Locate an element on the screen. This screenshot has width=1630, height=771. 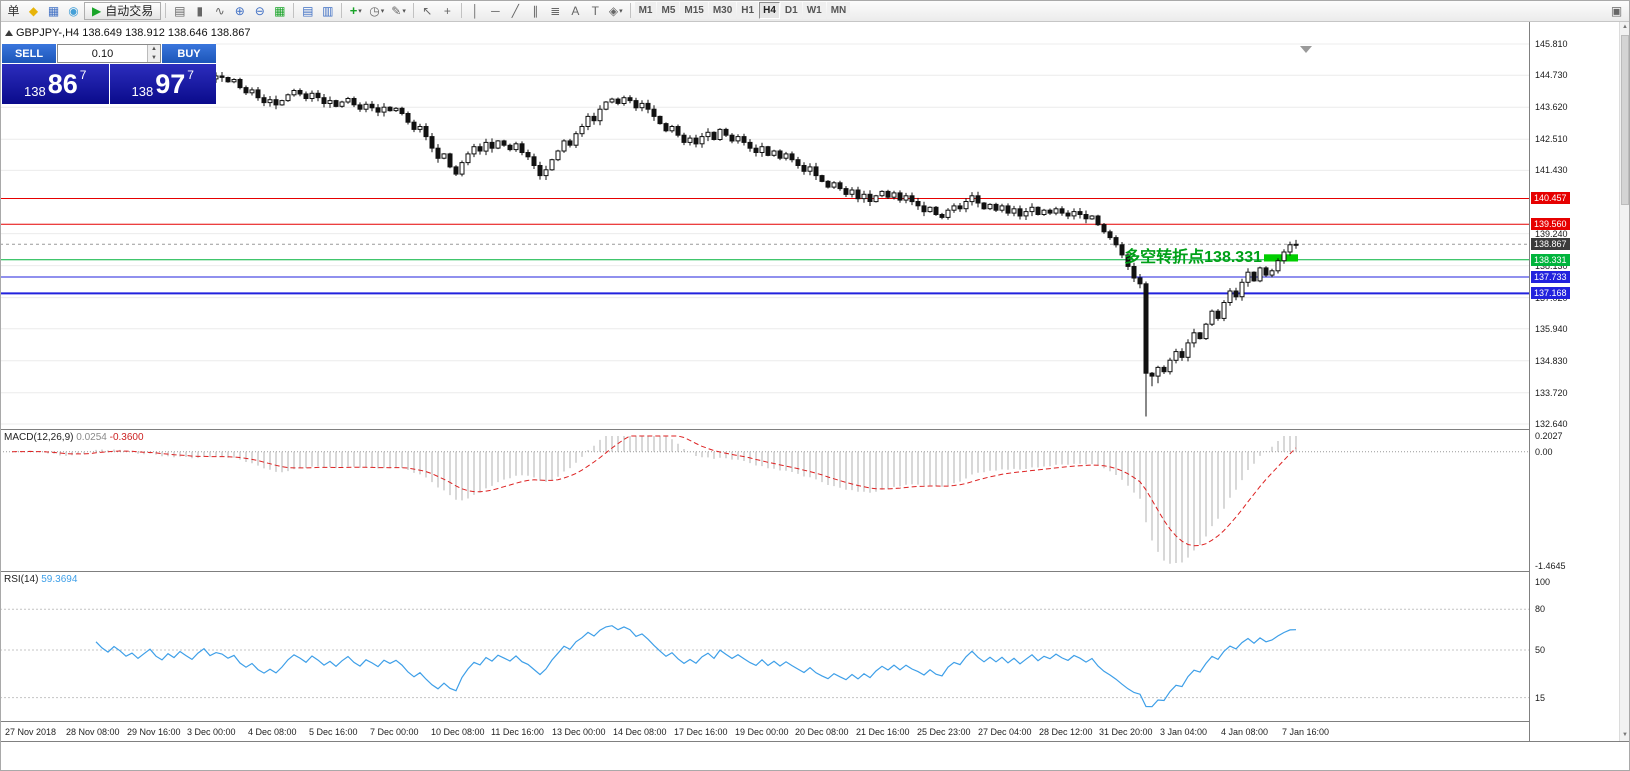
rsi-name: RSI(14) is located at coordinates (21, 579).